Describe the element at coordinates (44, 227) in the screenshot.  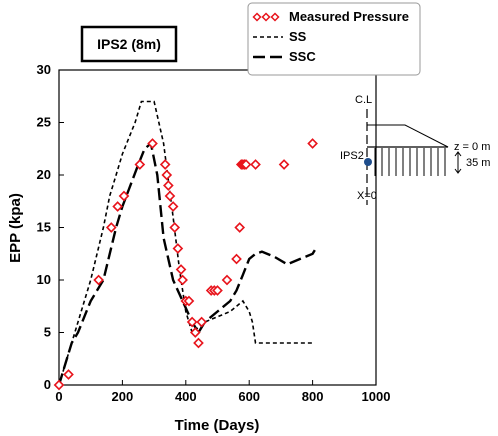
I see `y-tick-label: 15` at that location.